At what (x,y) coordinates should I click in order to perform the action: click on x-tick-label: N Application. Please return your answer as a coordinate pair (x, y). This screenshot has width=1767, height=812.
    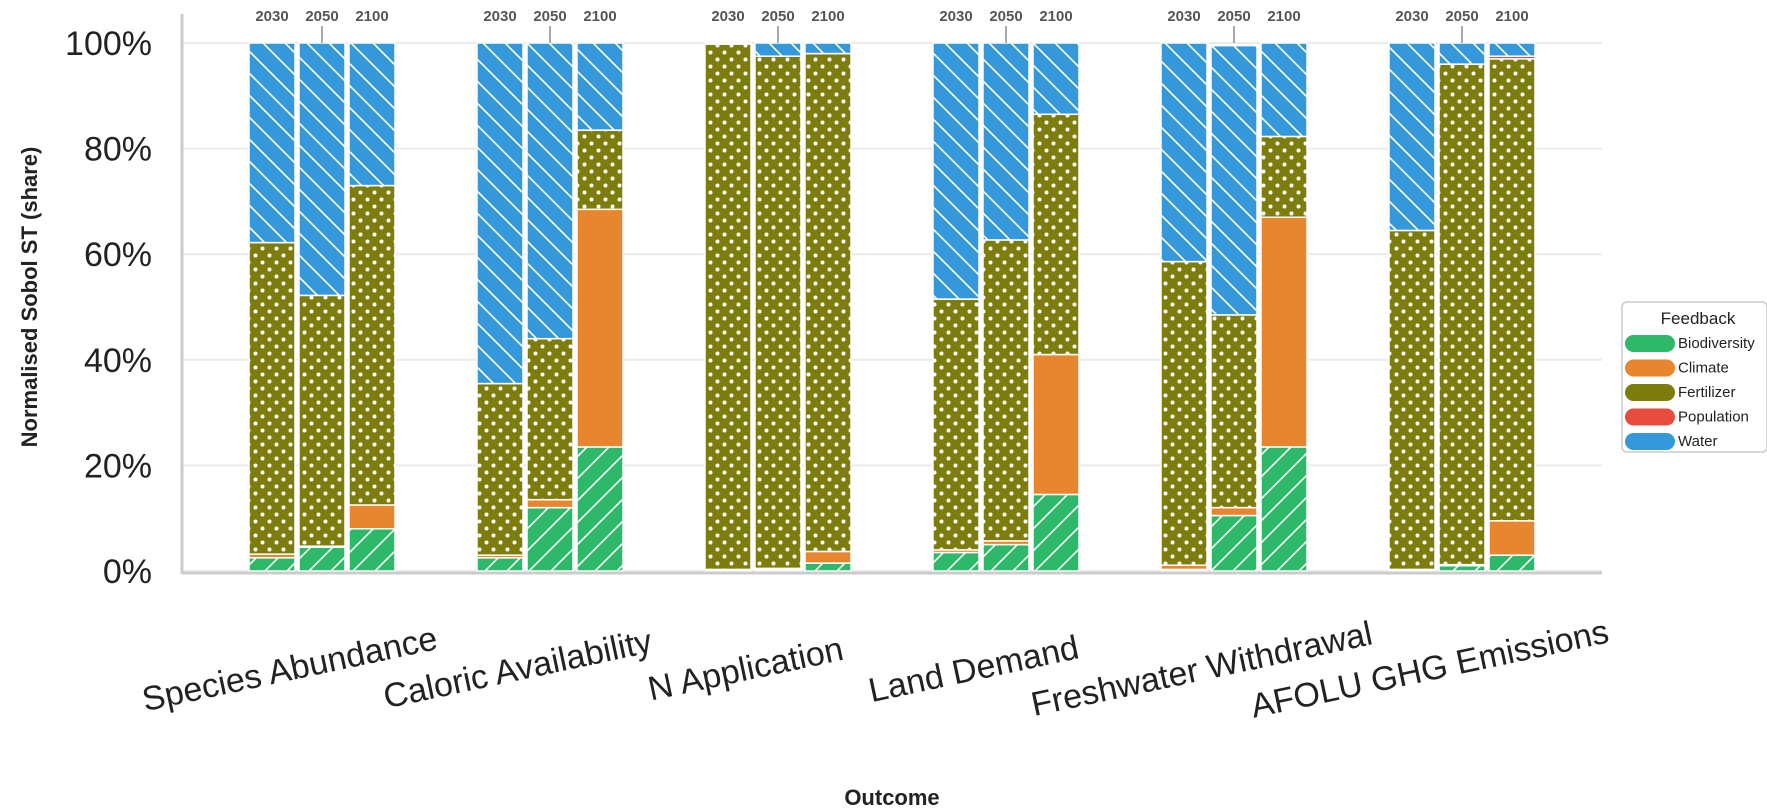
    Looking at the image, I should click on (746, 669).